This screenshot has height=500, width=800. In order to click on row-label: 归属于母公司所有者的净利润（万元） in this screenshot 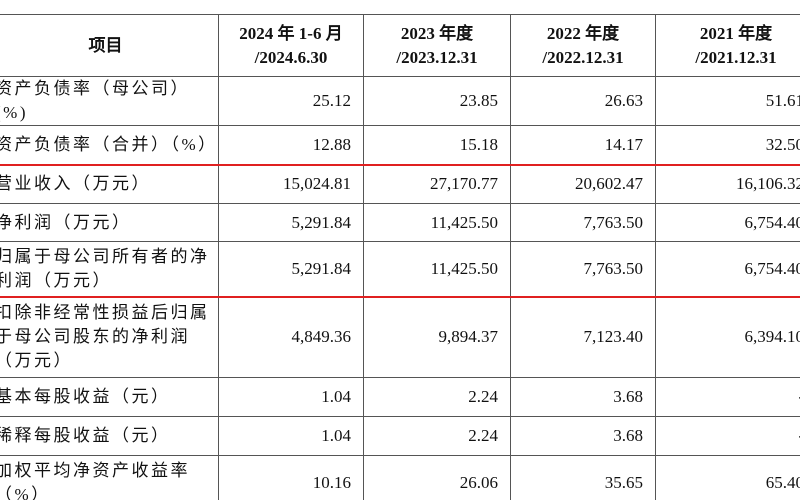, I will do `click(109, 269)`.